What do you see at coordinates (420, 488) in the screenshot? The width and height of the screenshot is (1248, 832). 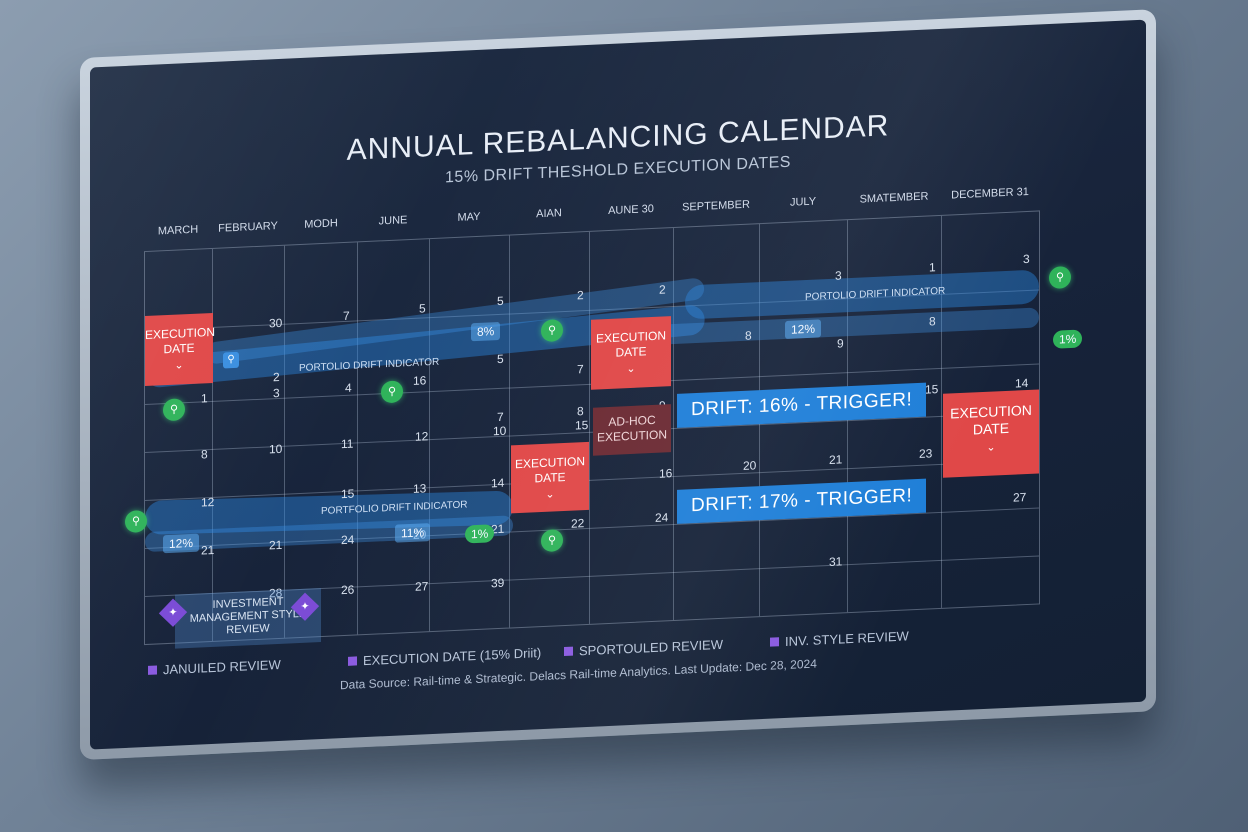 I see `day-number: 13` at bounding box center [420, 488].